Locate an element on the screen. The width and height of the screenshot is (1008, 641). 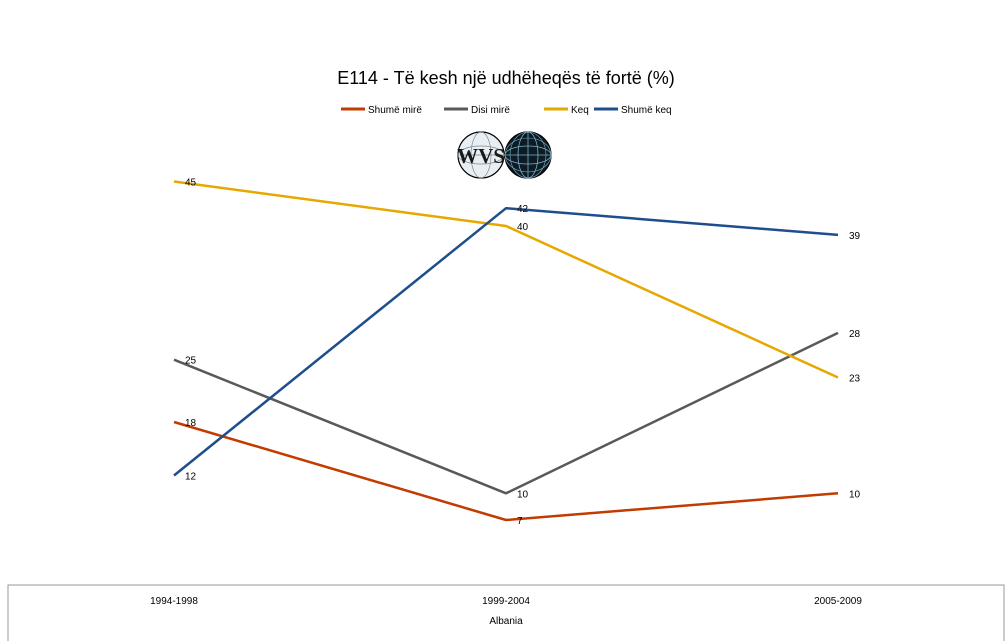
x-tick-label: 1999-2004 is located at coordinates (506, 601).